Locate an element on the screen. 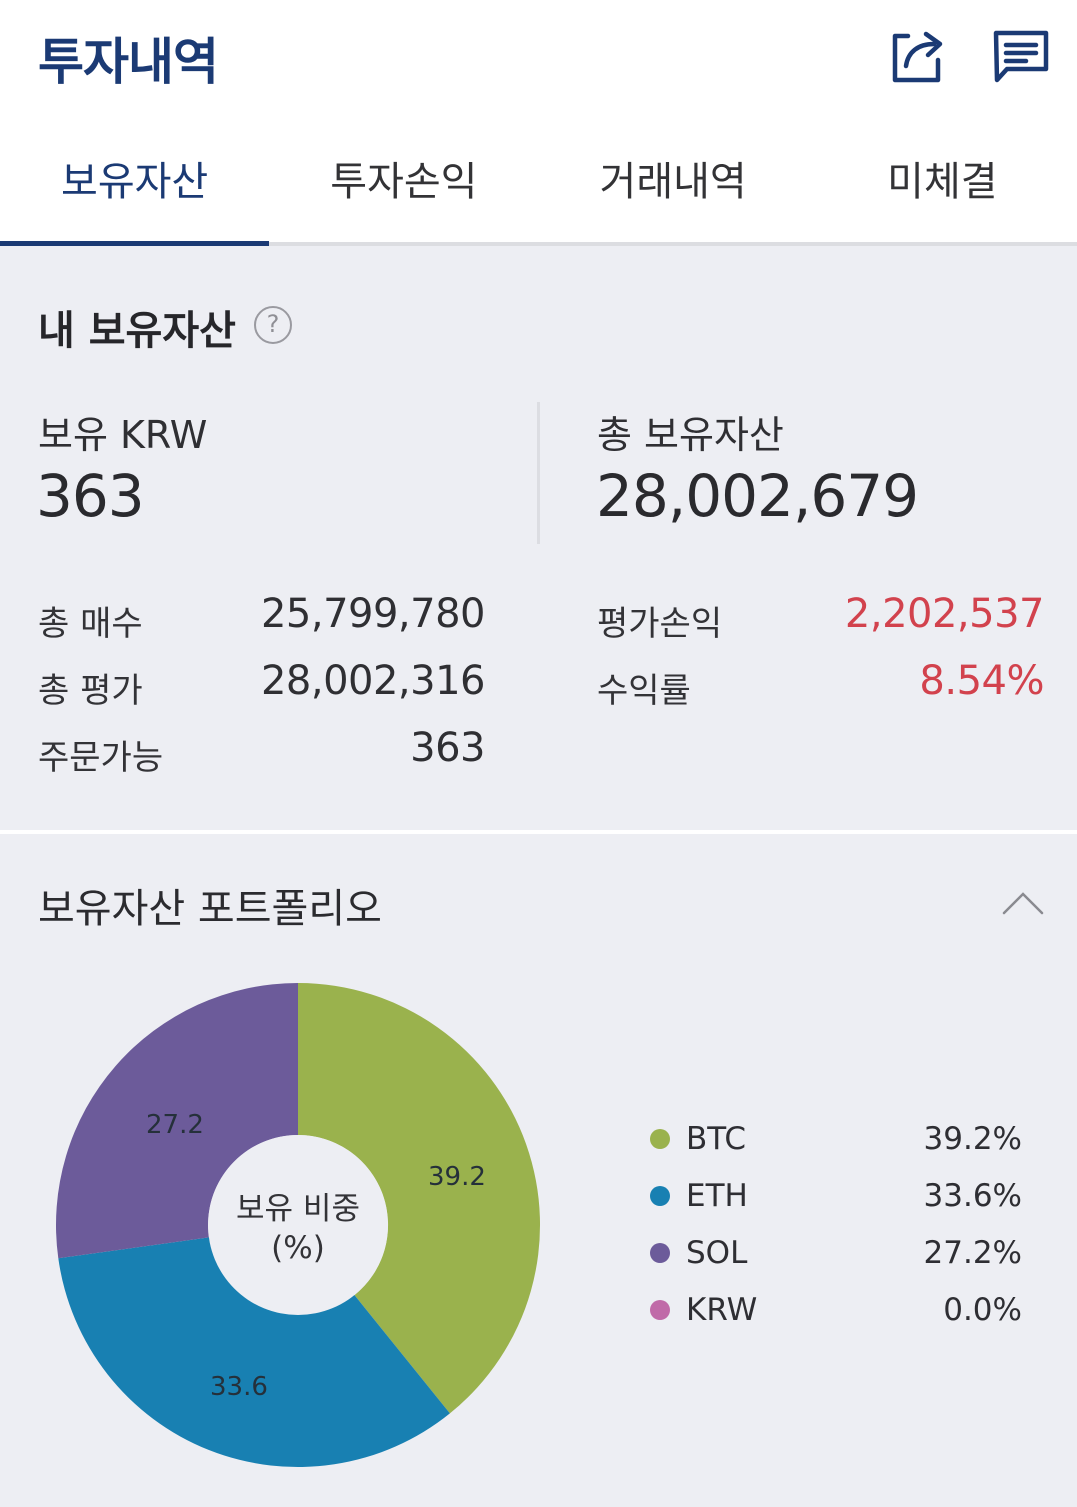  pie-slice-btc is located at coordinates (419, 1198).